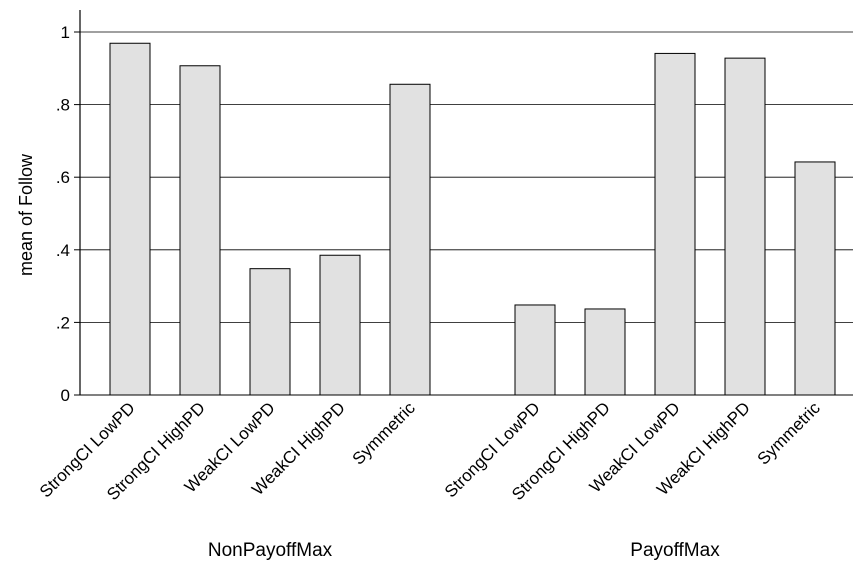 Image resolution: width=853 pixels, height=568 pixels. What do you see at coordinates (63, 250) in the screenshot?
I see `y-tick-label: .4` at bounding box center [63, 250].